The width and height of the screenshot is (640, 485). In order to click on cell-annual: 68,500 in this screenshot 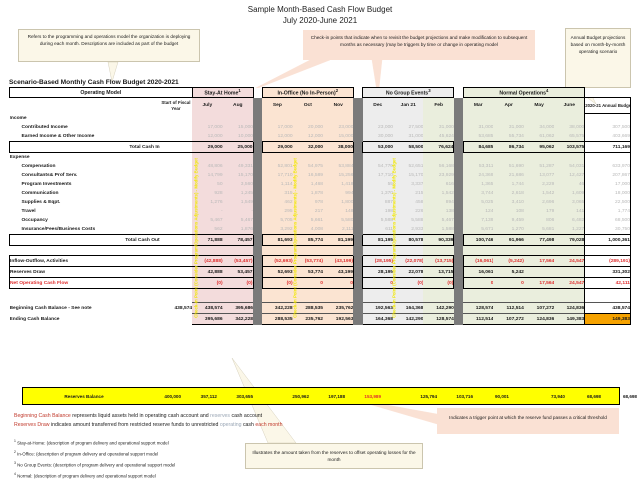, I will do `click(607, 220)`.